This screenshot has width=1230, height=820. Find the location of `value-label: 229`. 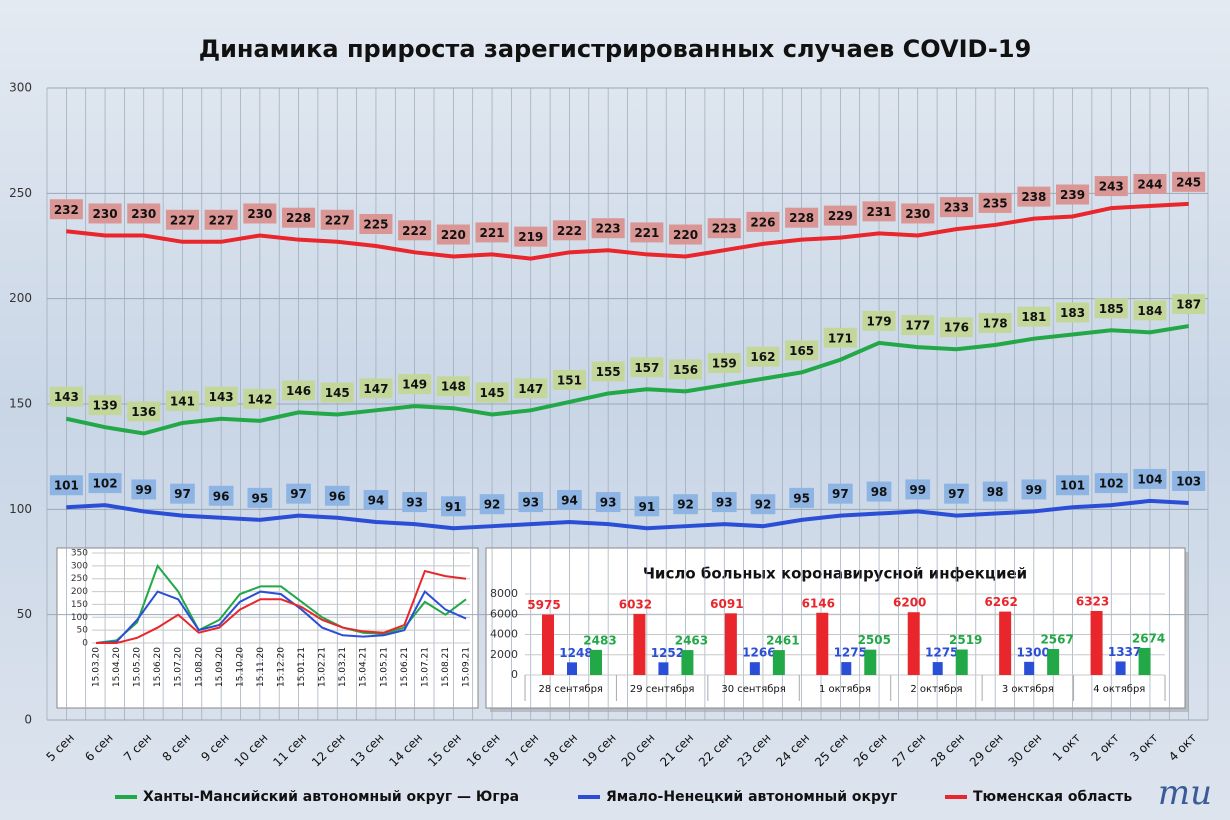

value-label: 229 is located at coordinates (840, 216).